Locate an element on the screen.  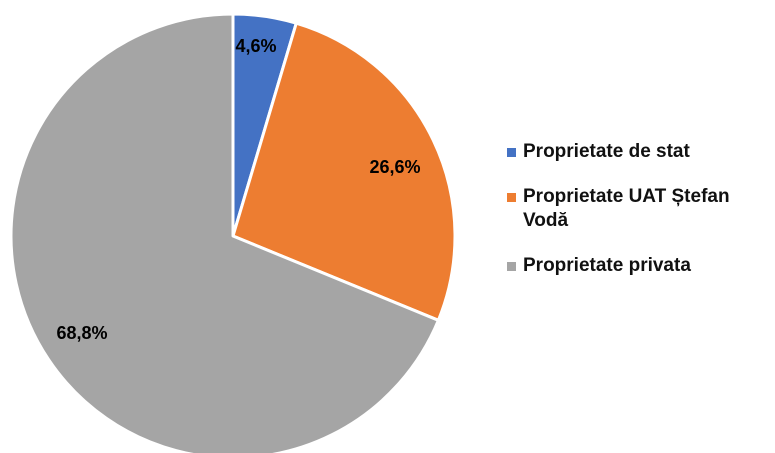
data-label-1: 4,6% is located at coordinates (255, 46).